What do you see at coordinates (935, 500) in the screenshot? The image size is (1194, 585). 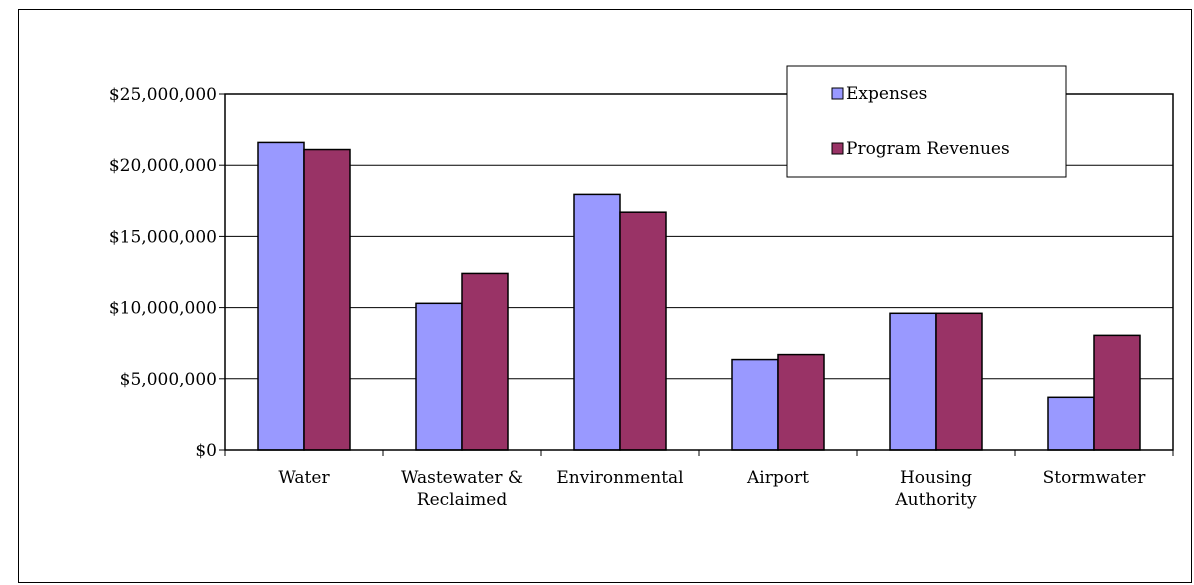 I see `x-tick-label-line: Authority` at bounding box center [935, 500].